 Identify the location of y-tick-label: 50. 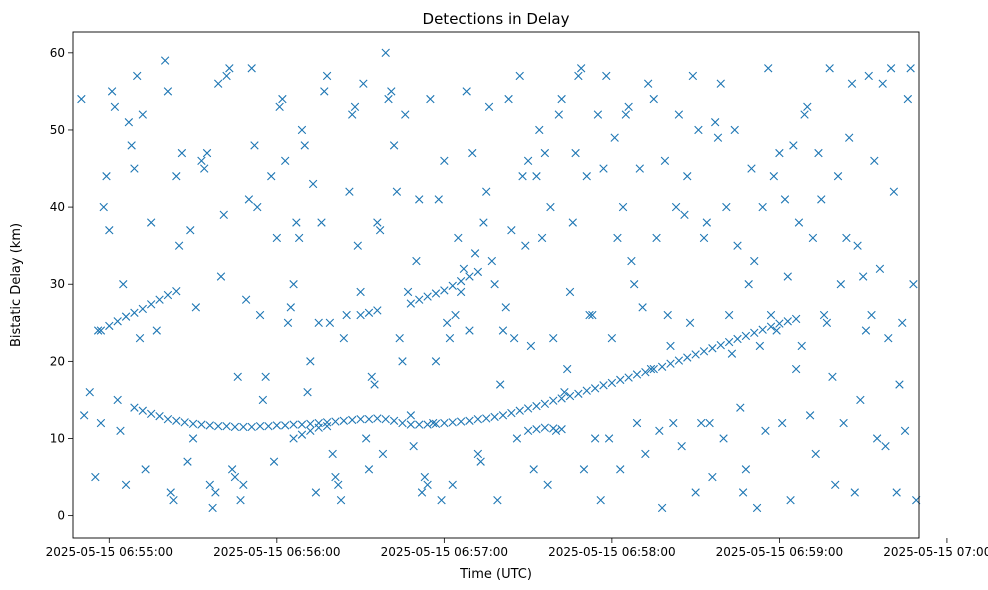
(57, 130).